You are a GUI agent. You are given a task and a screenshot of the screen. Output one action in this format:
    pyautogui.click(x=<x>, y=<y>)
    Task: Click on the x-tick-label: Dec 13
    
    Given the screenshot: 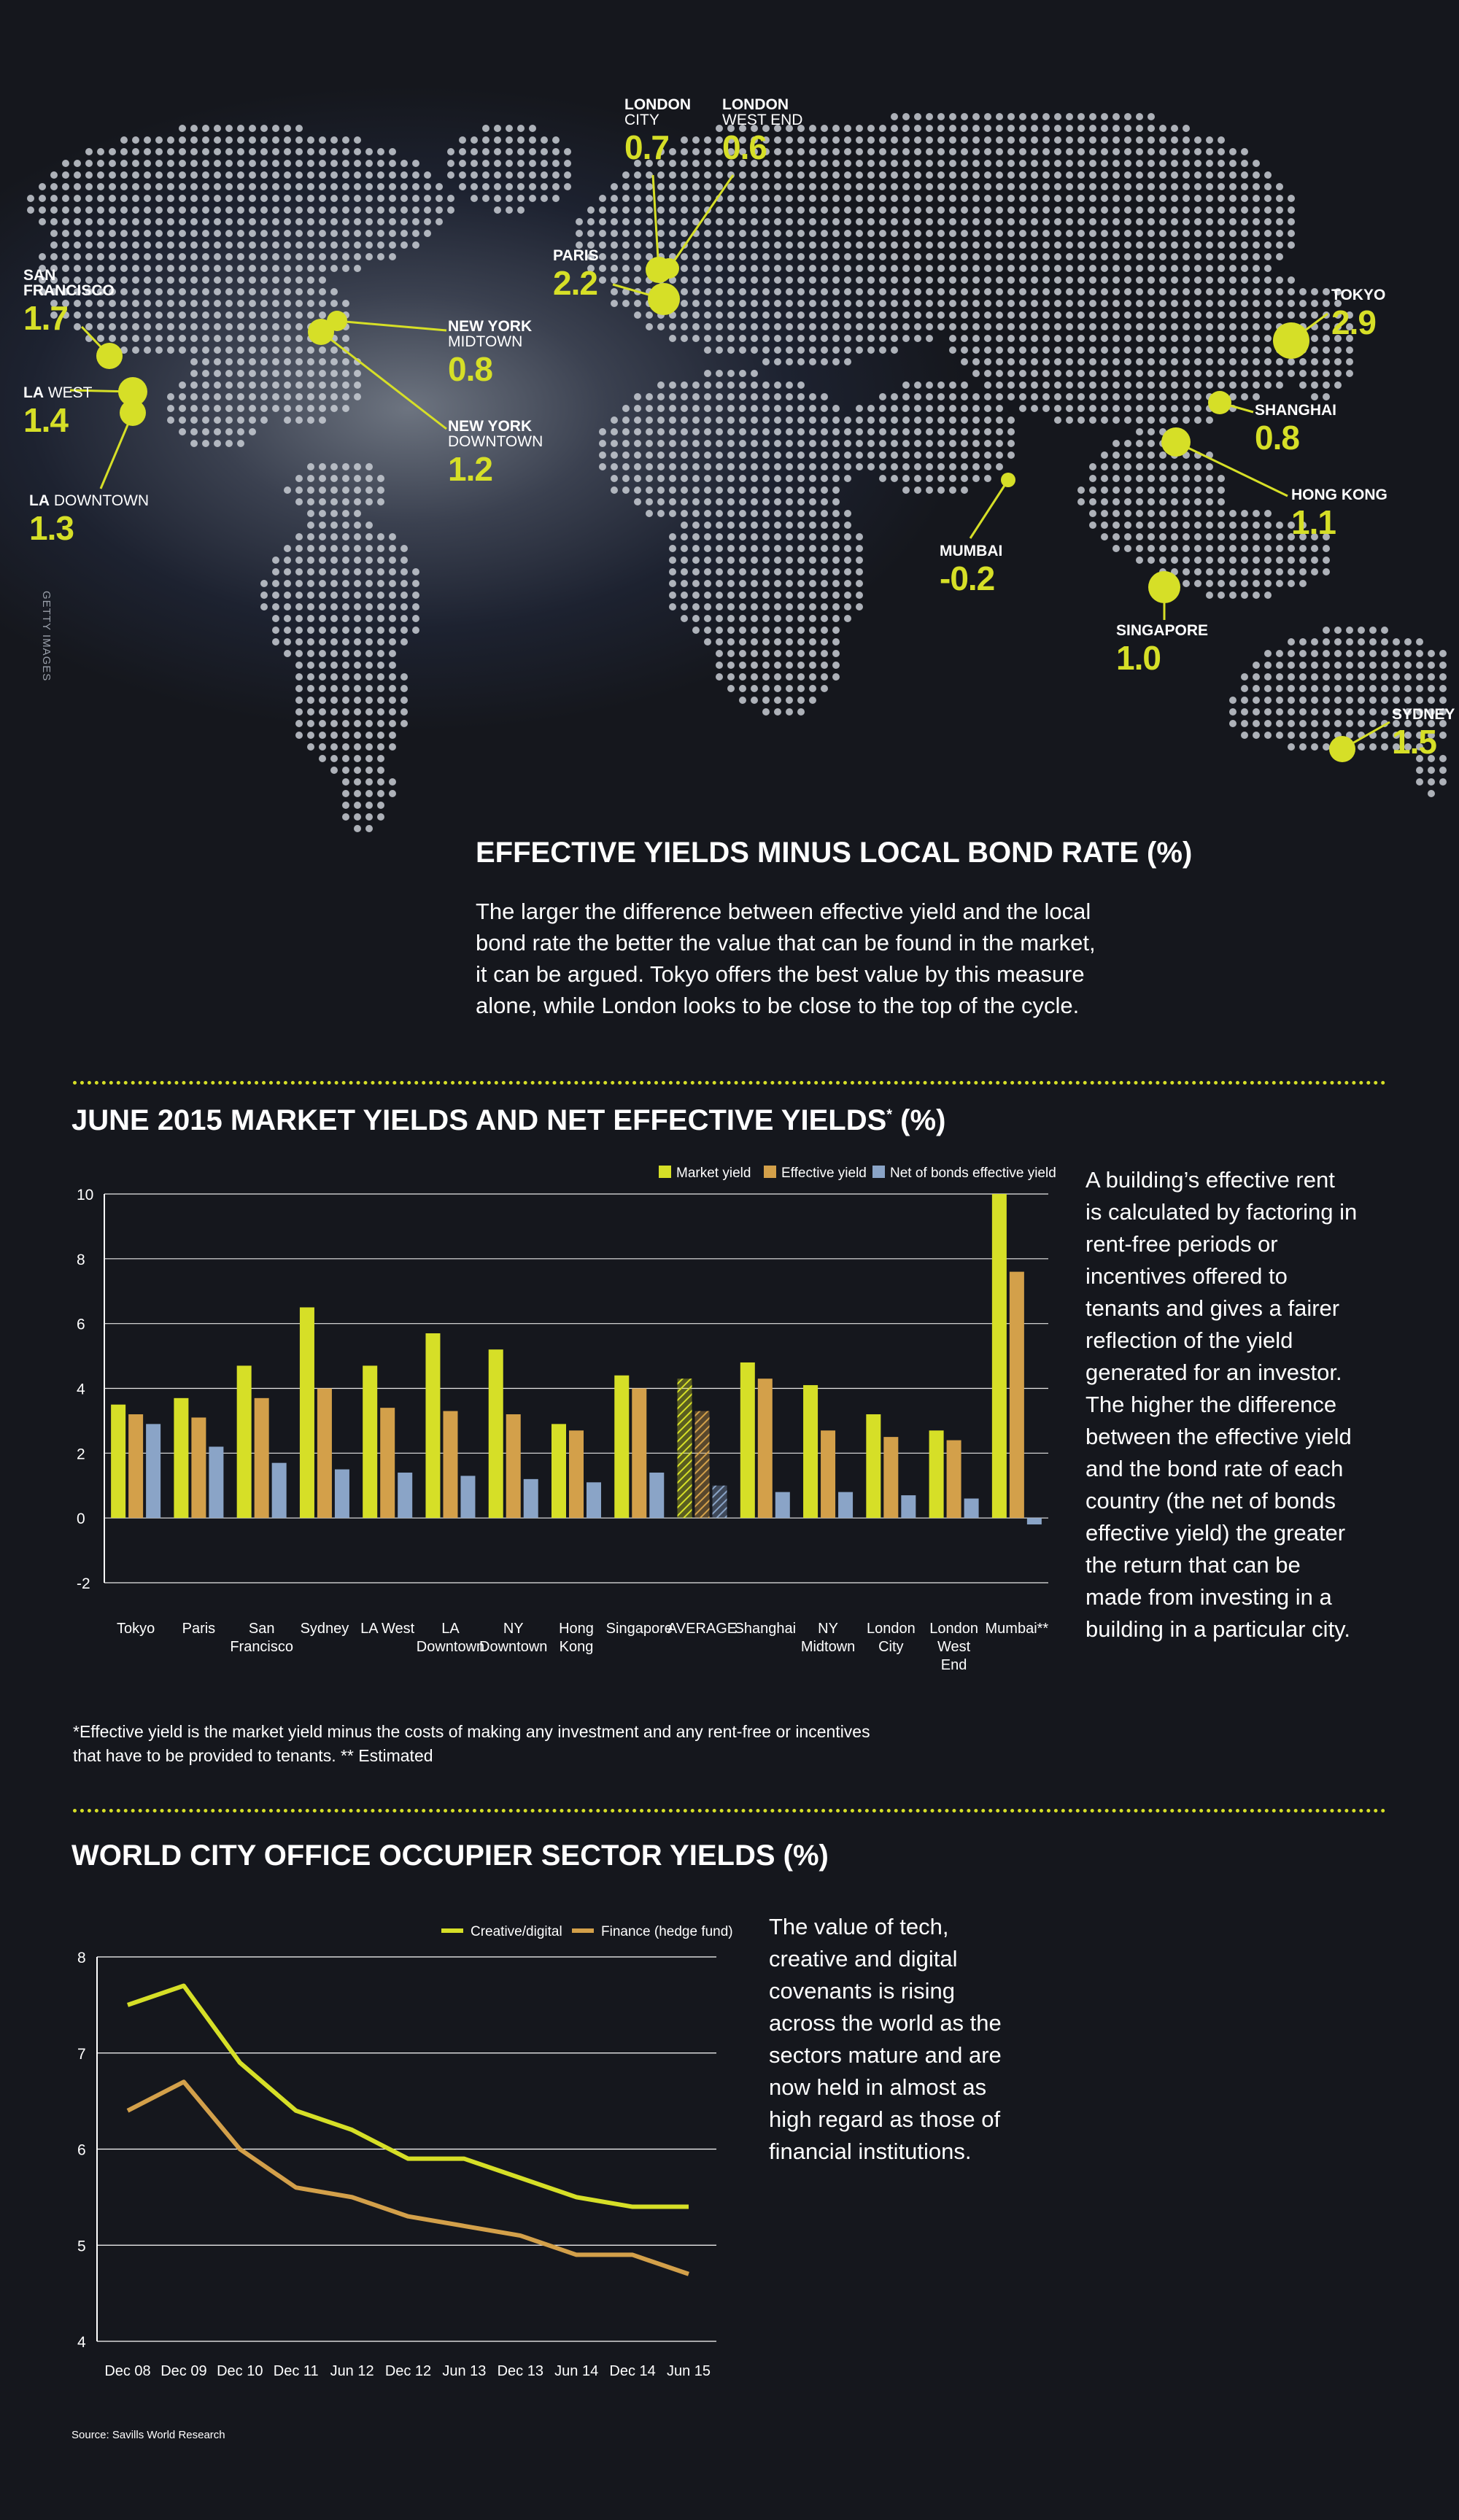 What is the action you would take?
    pyautogui.click(x=520, y=2371)
    